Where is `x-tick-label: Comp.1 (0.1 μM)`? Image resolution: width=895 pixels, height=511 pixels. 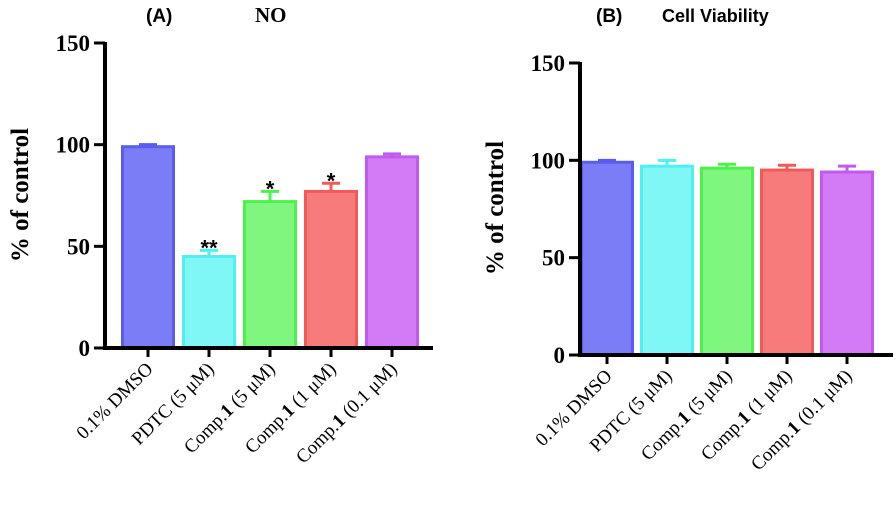 x-tick-label: Comp.1 (0.1 μM) is located at coordinates (801, 420).